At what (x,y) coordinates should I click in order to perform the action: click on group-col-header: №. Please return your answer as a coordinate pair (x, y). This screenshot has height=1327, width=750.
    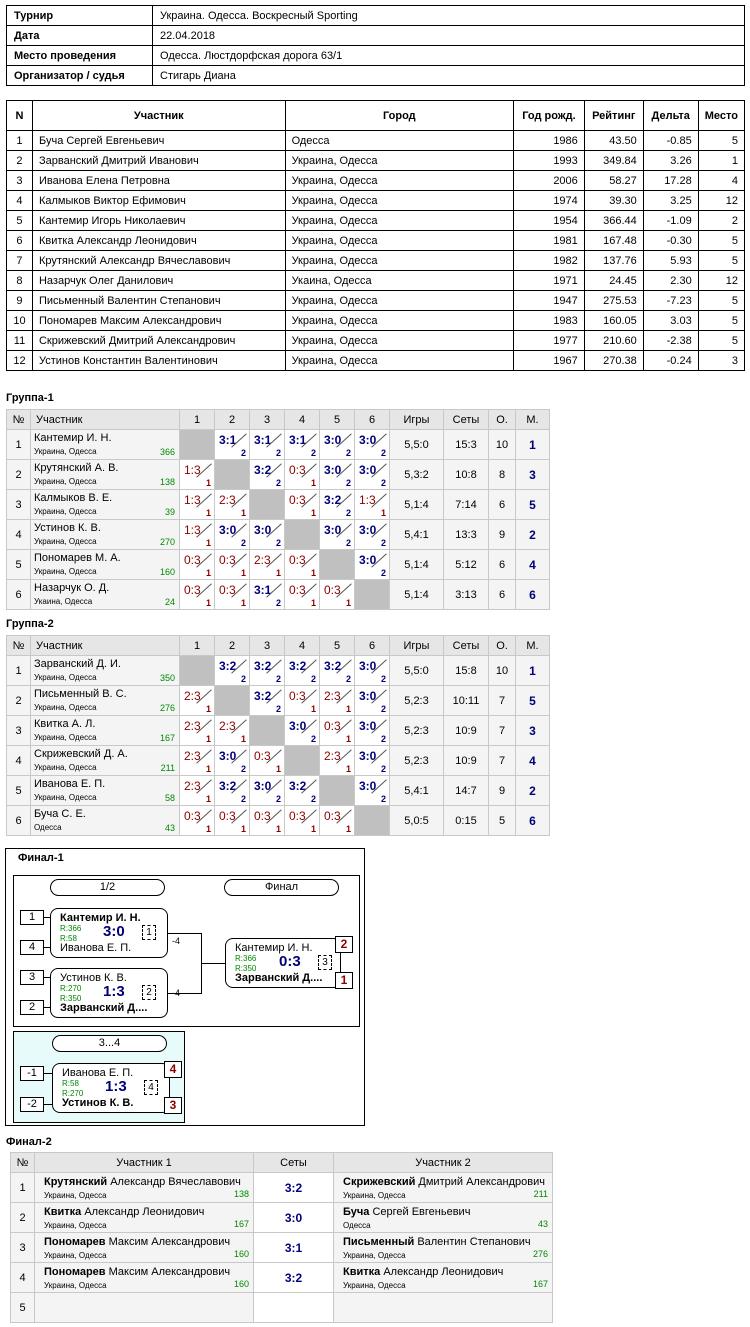
    Looking at the image, I should click on (18, 645).